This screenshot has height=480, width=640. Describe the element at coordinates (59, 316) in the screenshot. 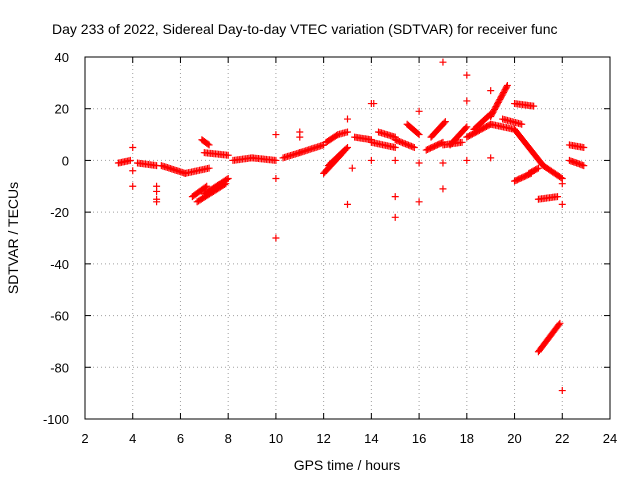

I see `y-tick-label: -60` at that location.